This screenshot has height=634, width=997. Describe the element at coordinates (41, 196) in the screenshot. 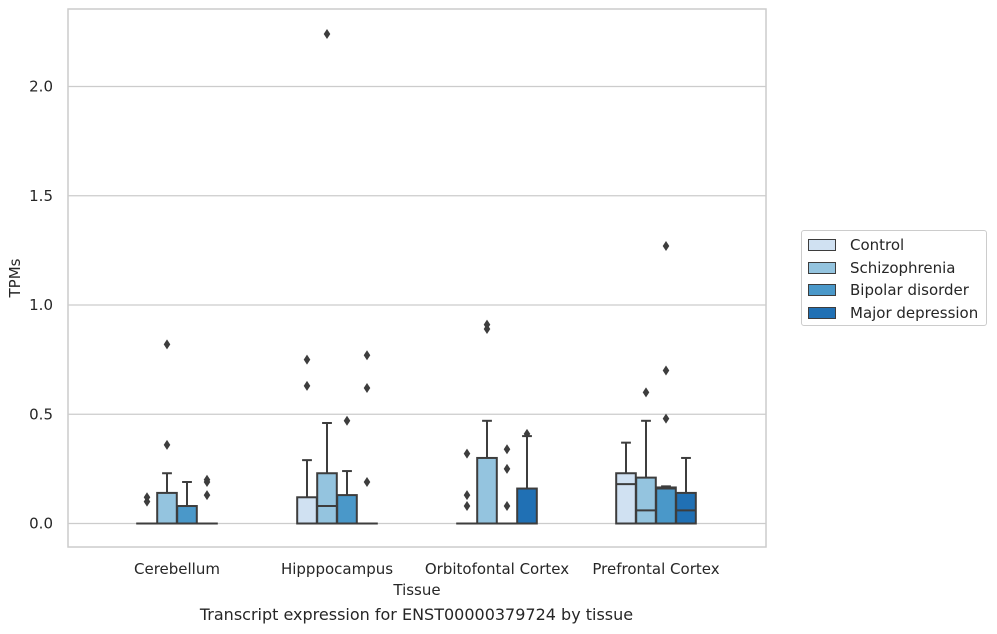

I see `y-tick-label: 1.5` at that location.